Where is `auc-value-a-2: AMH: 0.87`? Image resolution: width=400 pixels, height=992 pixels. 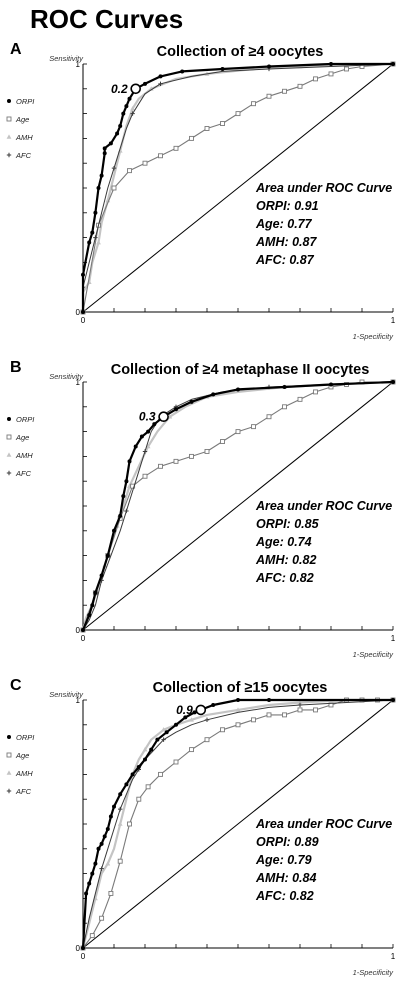
auc-value-a-2: AMH: 0.87 is located at coordinates (286, 242).